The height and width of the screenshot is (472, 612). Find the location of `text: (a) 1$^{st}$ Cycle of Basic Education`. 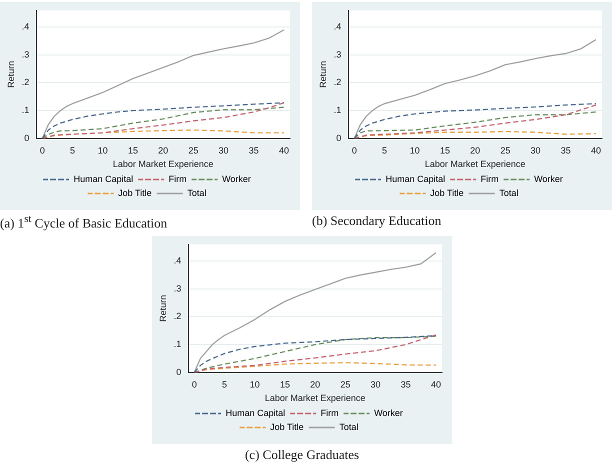

text: (a) 1$^{st}$ Cycle of Basic Education is located at coordinates (84, 222).